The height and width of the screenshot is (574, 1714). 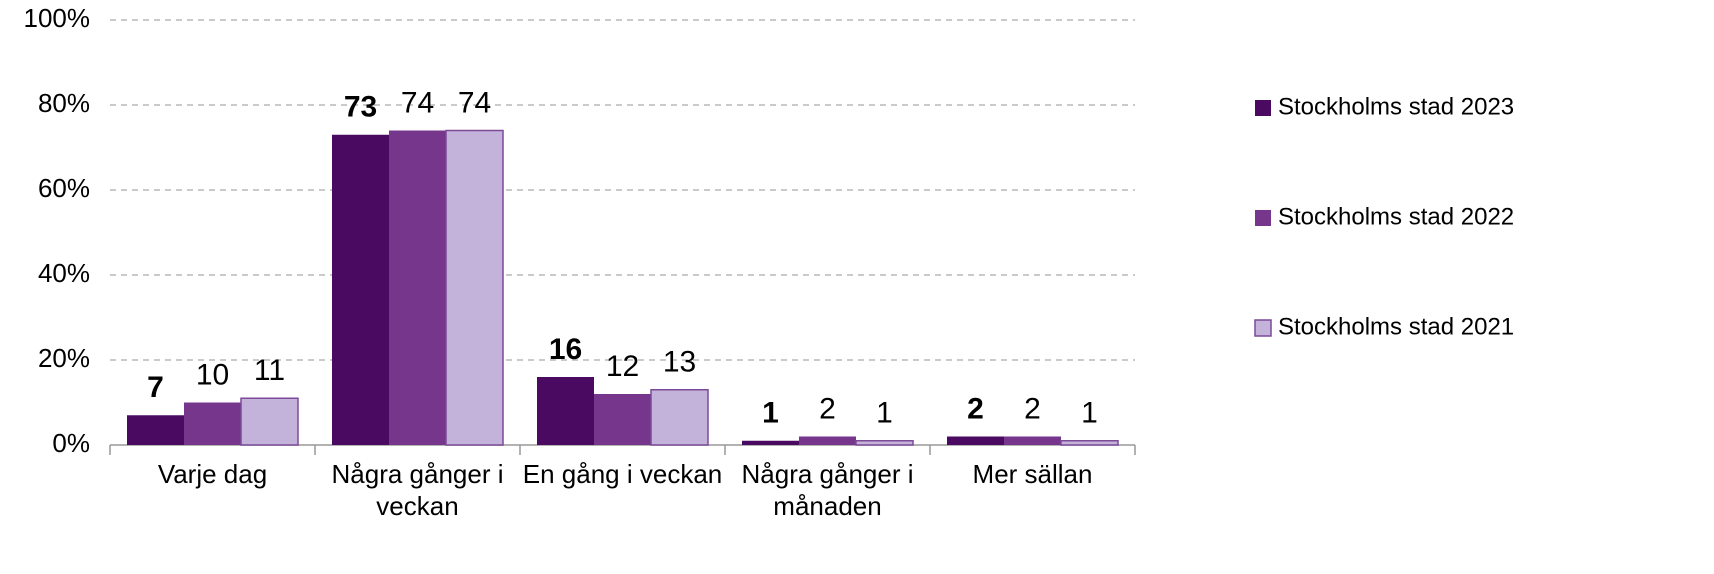 I want to click on legend-label: Stockholms stad 2022, so click(x=1396, y=216).